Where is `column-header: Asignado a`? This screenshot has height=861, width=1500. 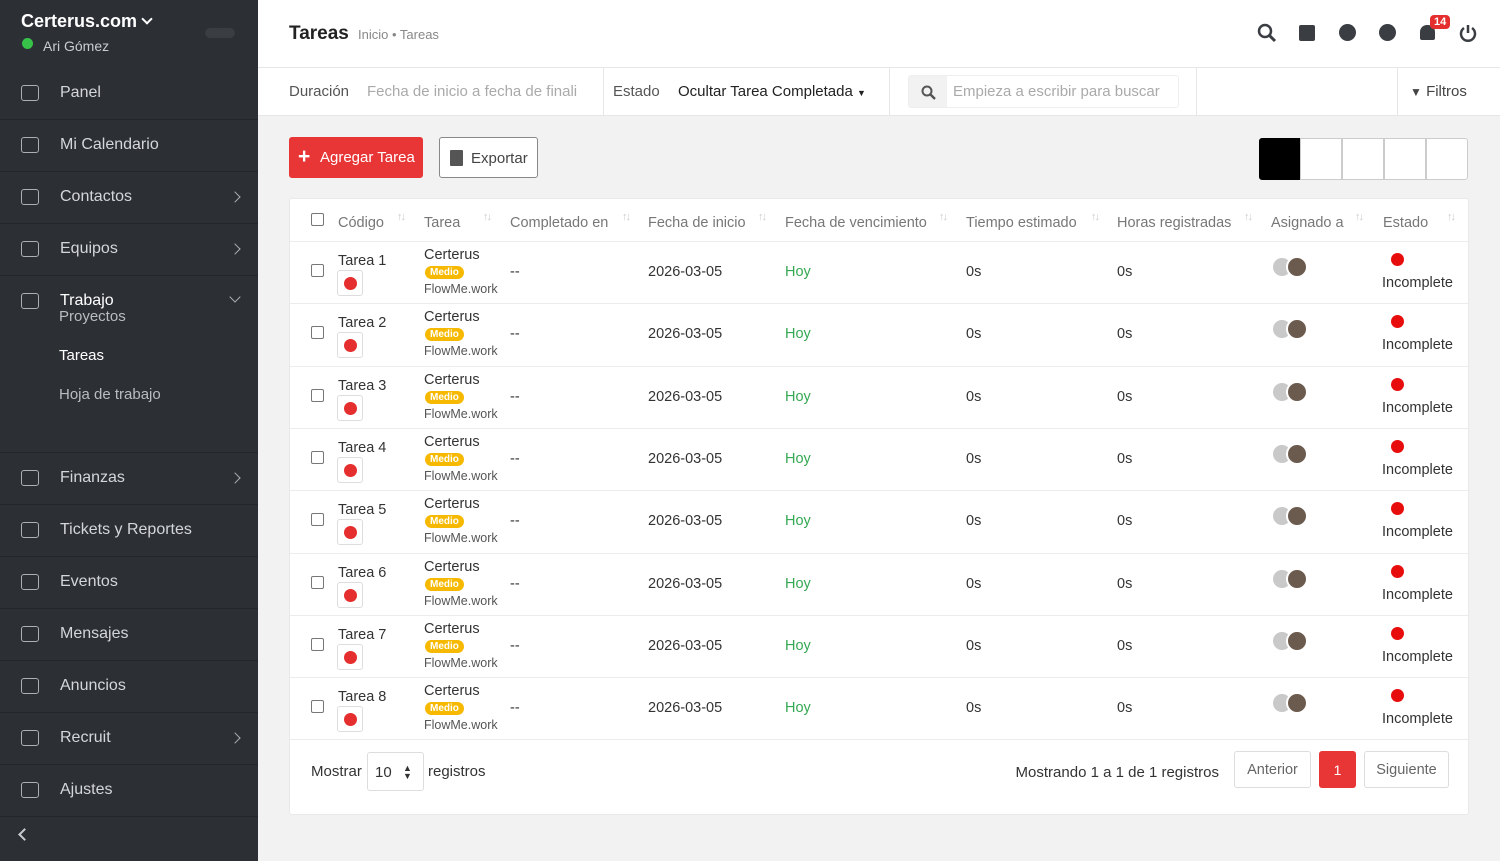 column-header: Asignado a is located at coordinates (1307, 223).